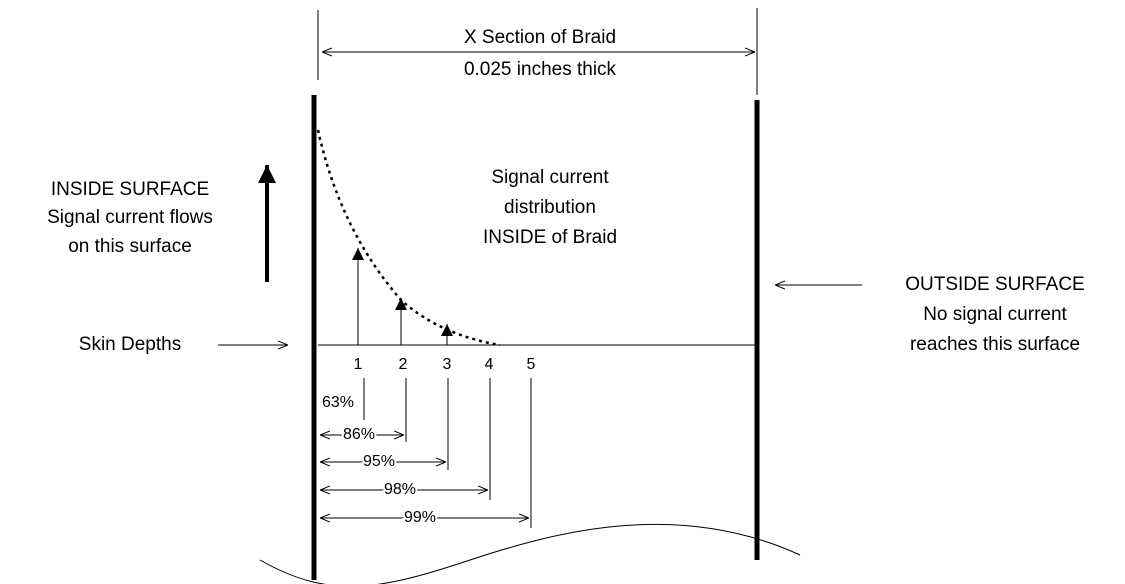  What do you see at coordinates (550, 177) in the screenshot?
I see `distribution-label: Signal current` at bounding box center [550, 177].